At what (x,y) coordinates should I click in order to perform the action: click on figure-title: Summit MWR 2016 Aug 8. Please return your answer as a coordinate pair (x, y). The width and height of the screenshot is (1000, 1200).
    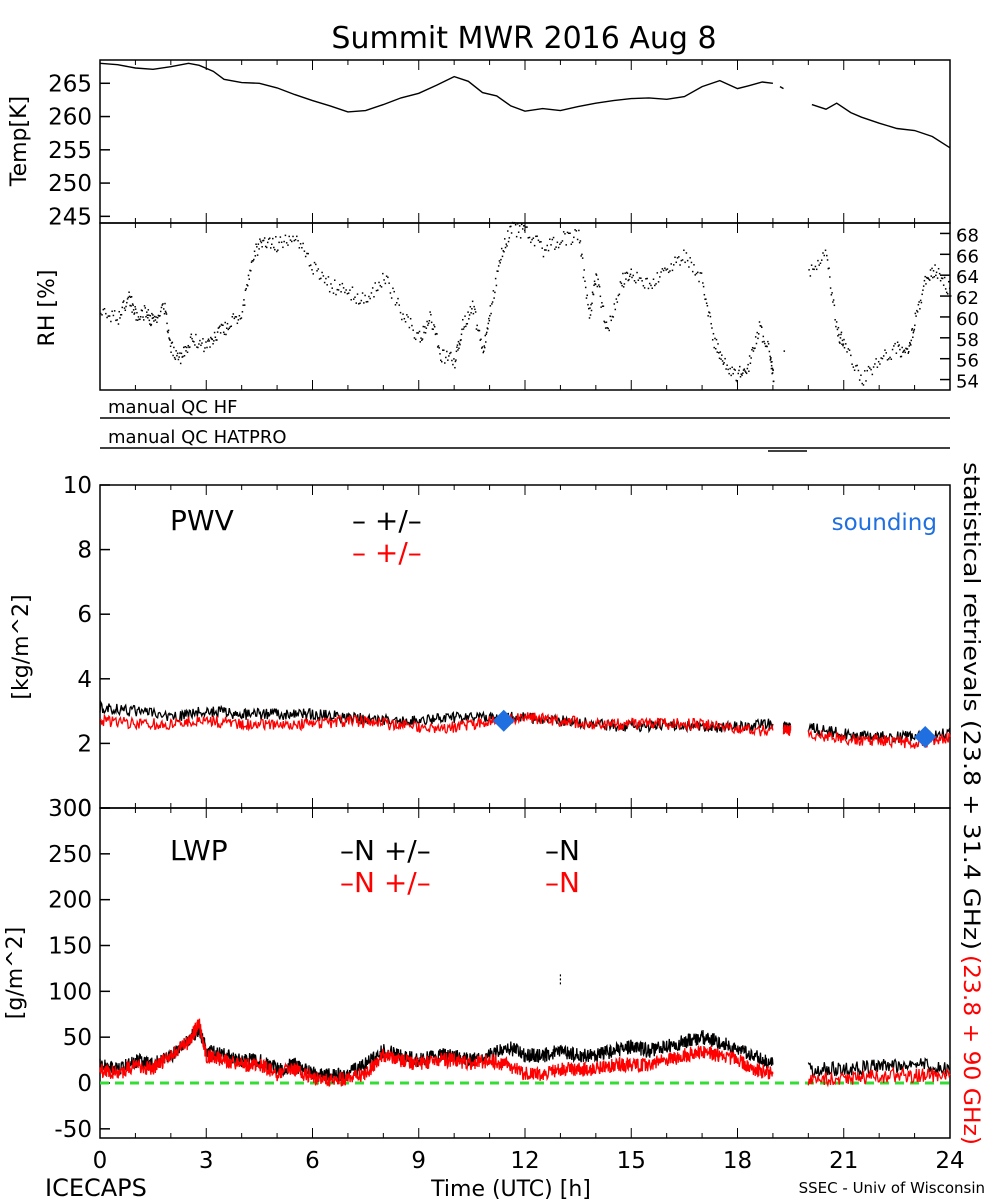
    Looking at the image, I should click on (523, 38).